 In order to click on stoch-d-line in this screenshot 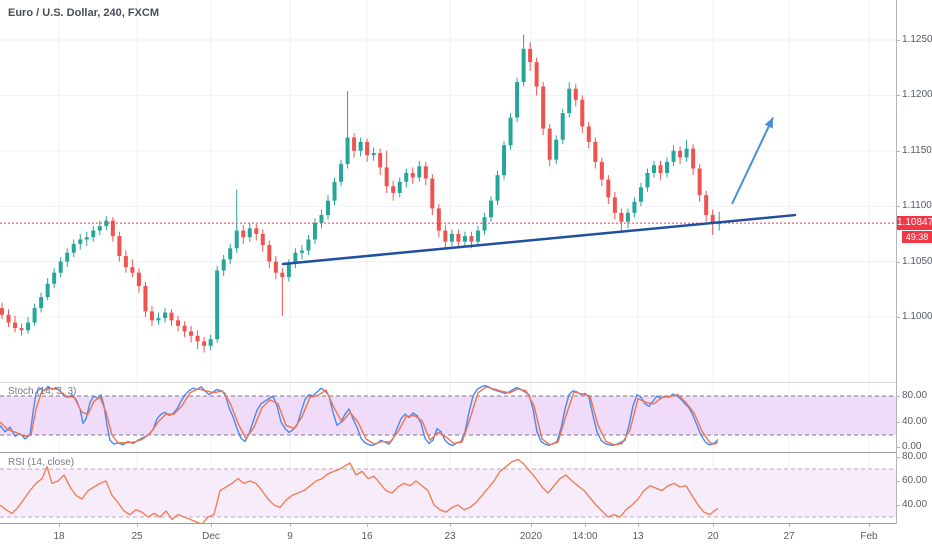, I will do `click(359, 416)`.